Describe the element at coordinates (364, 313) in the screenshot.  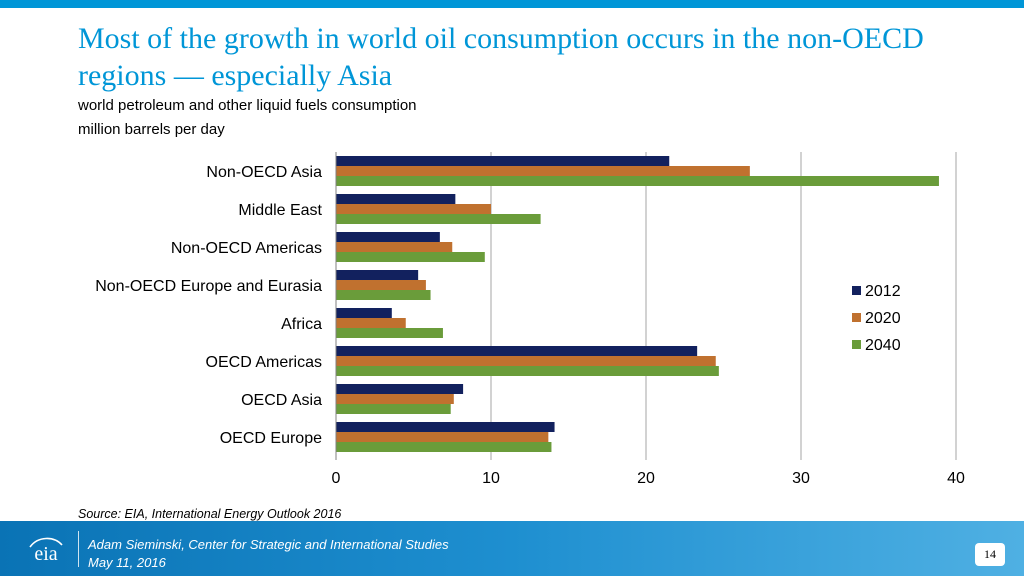
I see `bar-africa-2012` at that location.